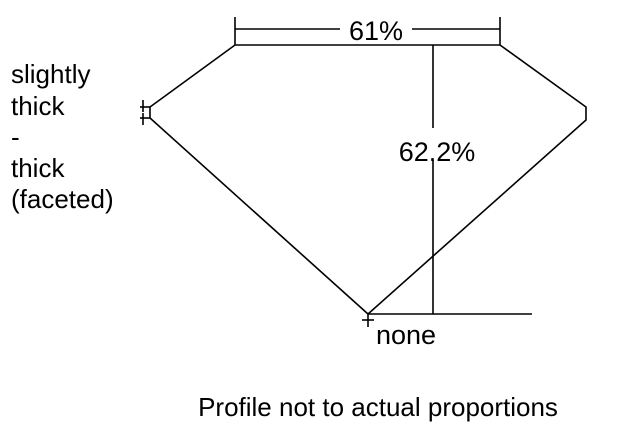 This screenshot has width=640, height=430. What do you see at coordinates (378, 407) in the screenshot?
I see `caption: Profile not to actual proportions` at bounding box center [378, 407].